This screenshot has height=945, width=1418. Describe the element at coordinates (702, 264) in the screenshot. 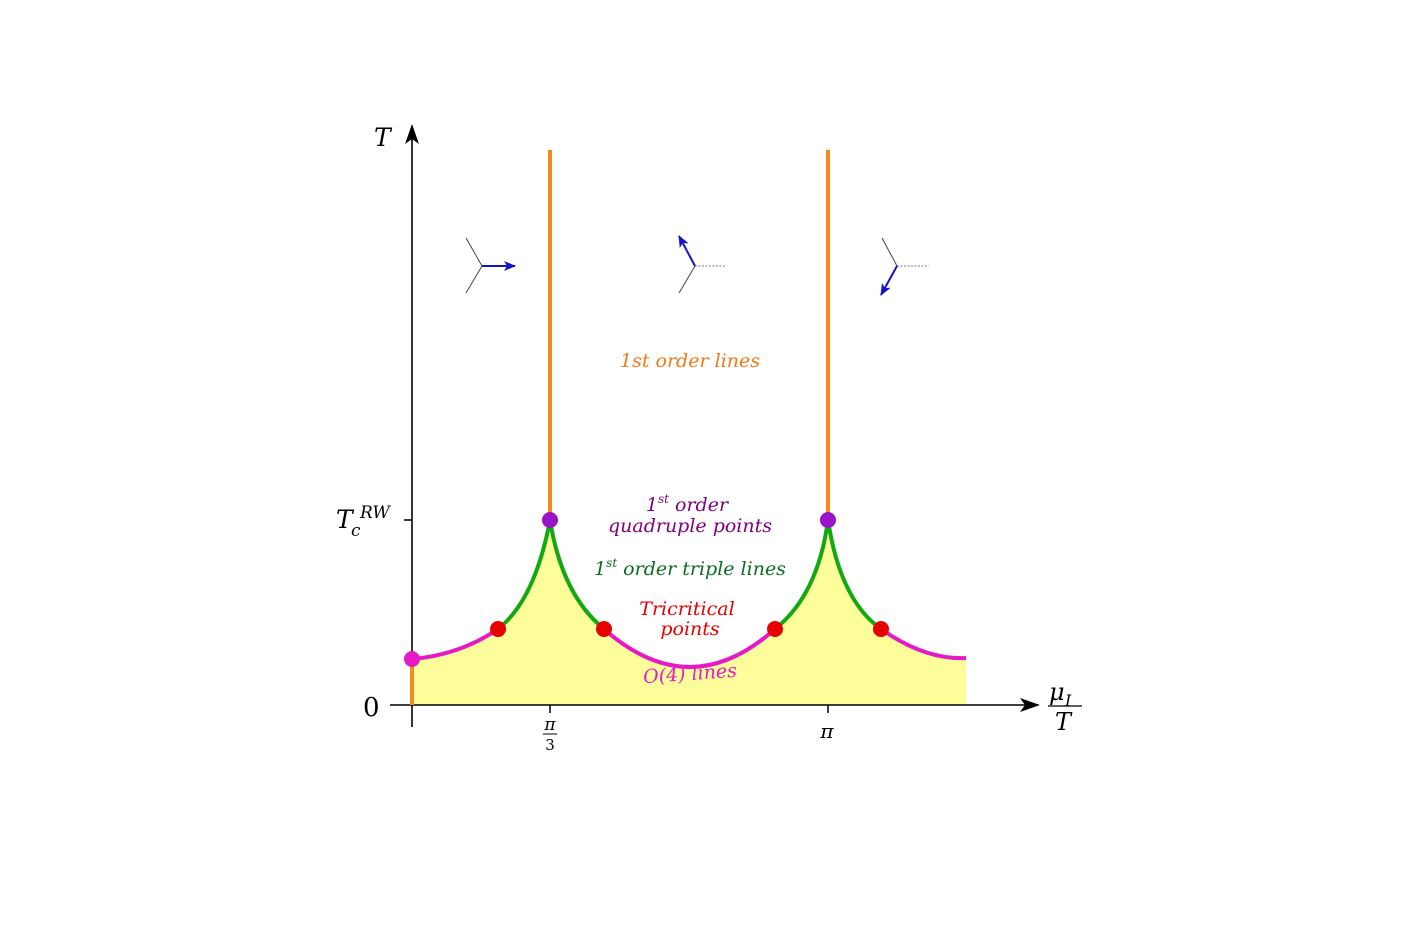

I see `polyakov-loop-phase-2pi3-icon` at that location.